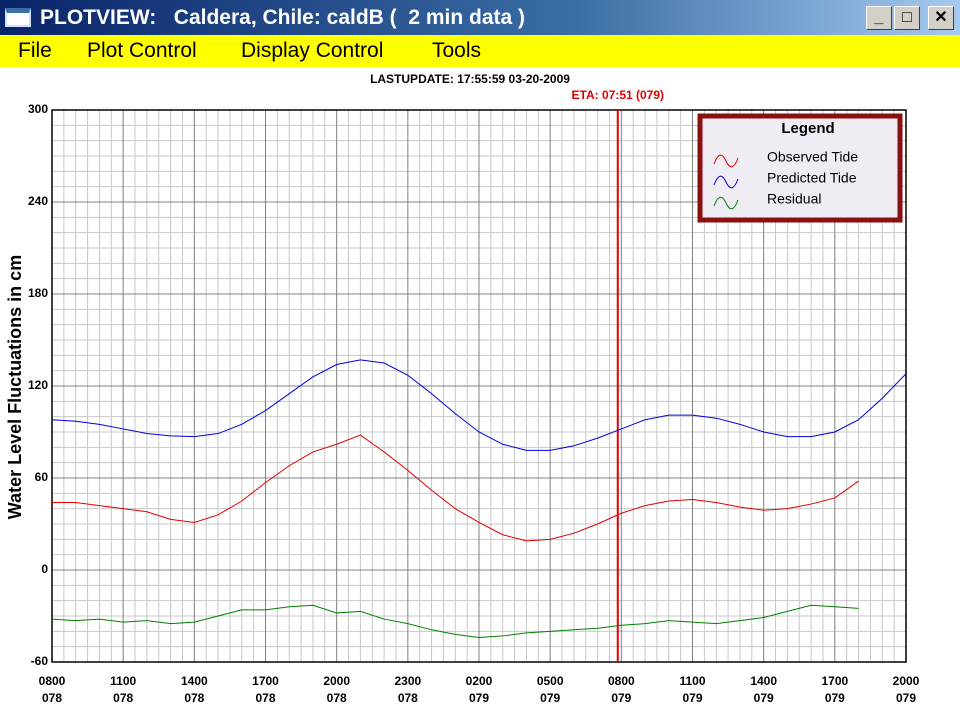  What do you see at coordinates (812, 157) in the screenshot?
I see `legend-label: Observed Tide` at bounding box center [812, 157].